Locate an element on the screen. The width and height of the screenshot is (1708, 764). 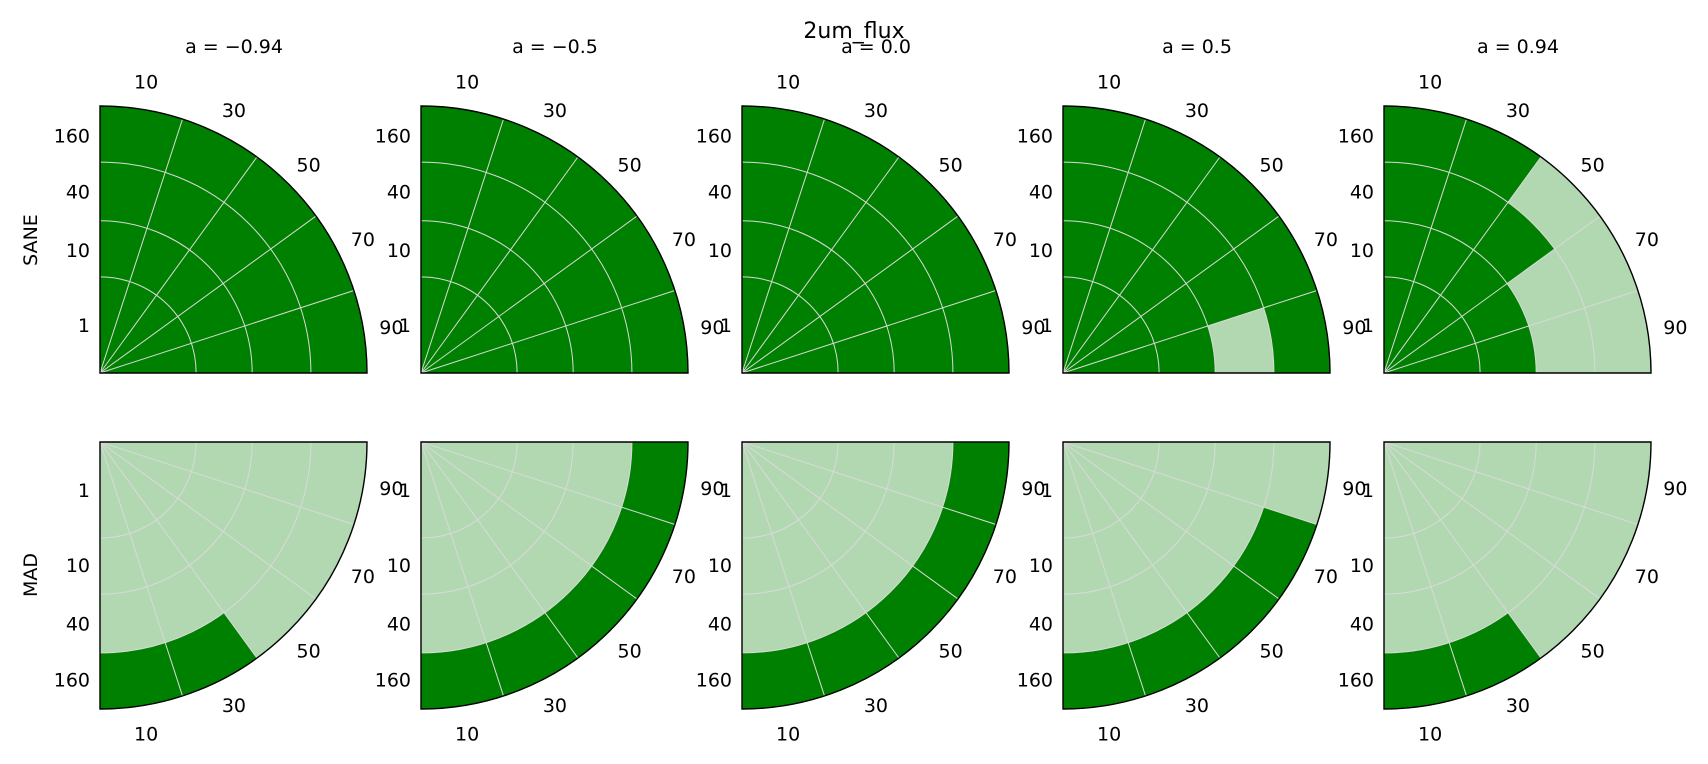
figure-title: 2um_flux is located at coordinates (853, 31).